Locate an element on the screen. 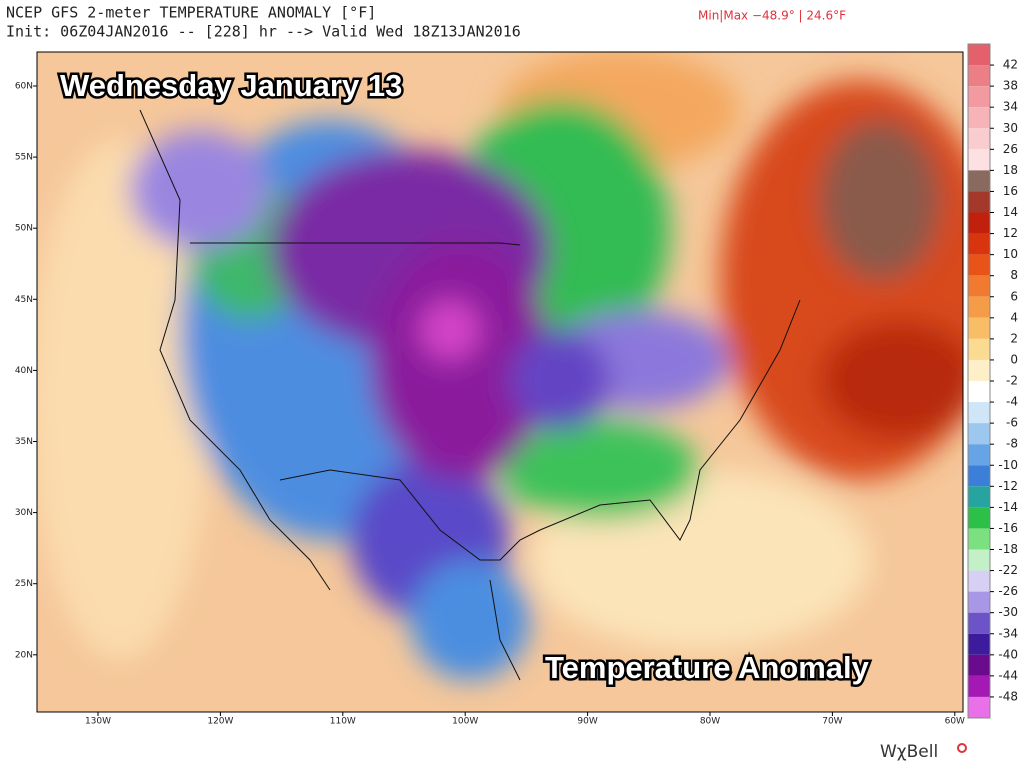 Image resolution: width=1024 pixels, height=768 pixels. lat-label: 25N is located at coordinates (24, 584).